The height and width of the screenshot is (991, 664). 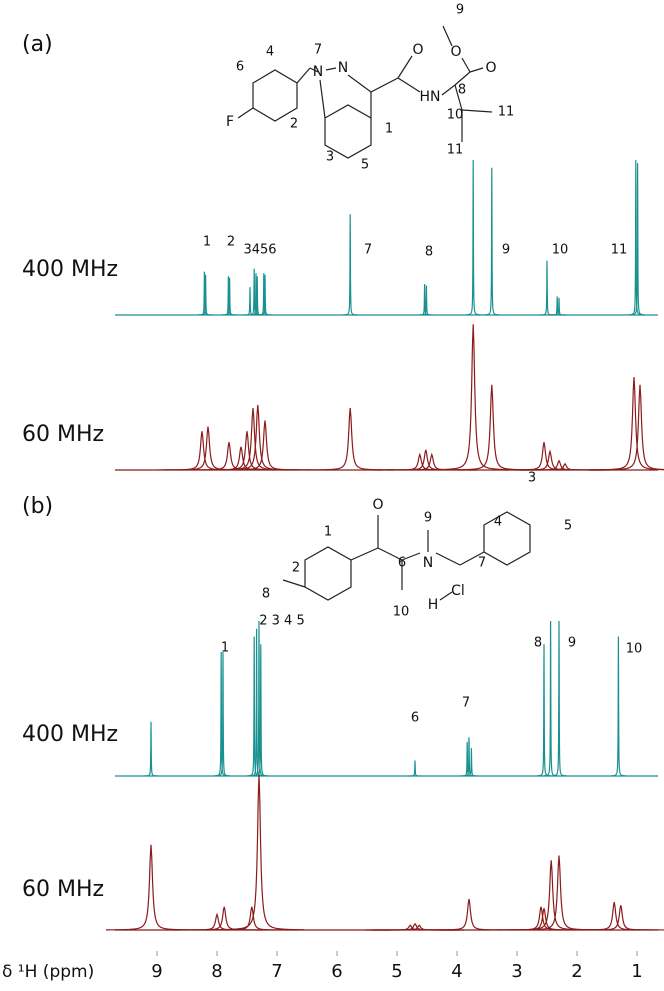 What do you see at coordinates (396, 971) in the screenshot?
I see `x-tick-label: 5` at bounding box center [396, 971].